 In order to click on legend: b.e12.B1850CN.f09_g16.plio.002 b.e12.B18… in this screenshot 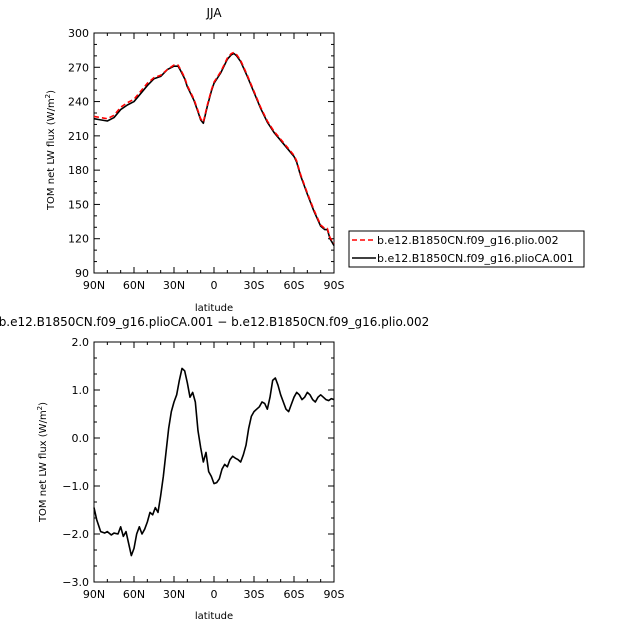, I will do `click(466, 249)`.